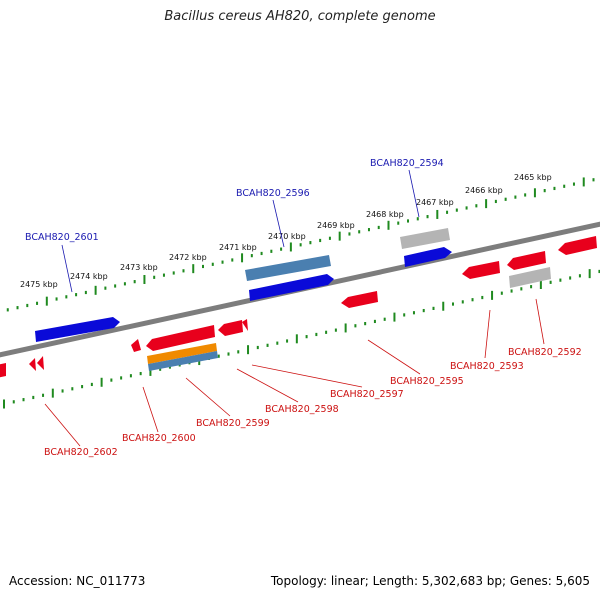 This screenshot has height=600, width=600. What do you see at coordinates (367, 394) in the screenshot?
I see `label-2597: BCAH820_2597` at bounding box center [367, 394].